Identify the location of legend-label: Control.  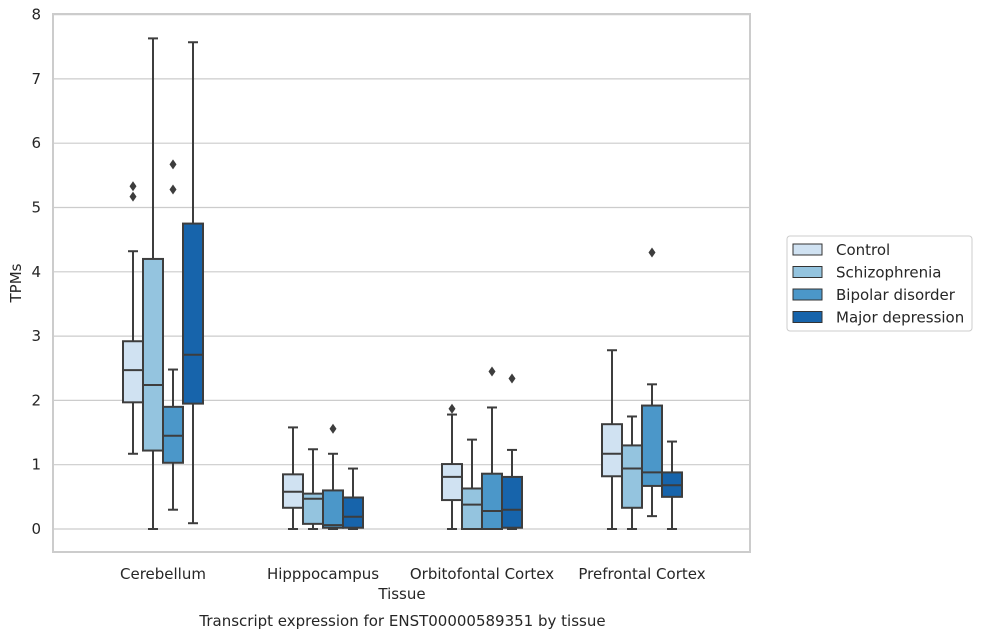
(863, 250).